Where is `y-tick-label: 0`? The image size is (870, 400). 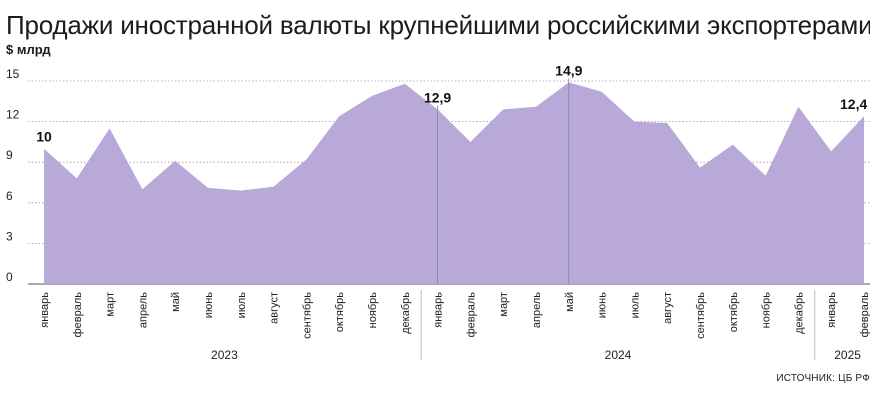
y-tick-label: 0 is located at coordinates (9, 277).